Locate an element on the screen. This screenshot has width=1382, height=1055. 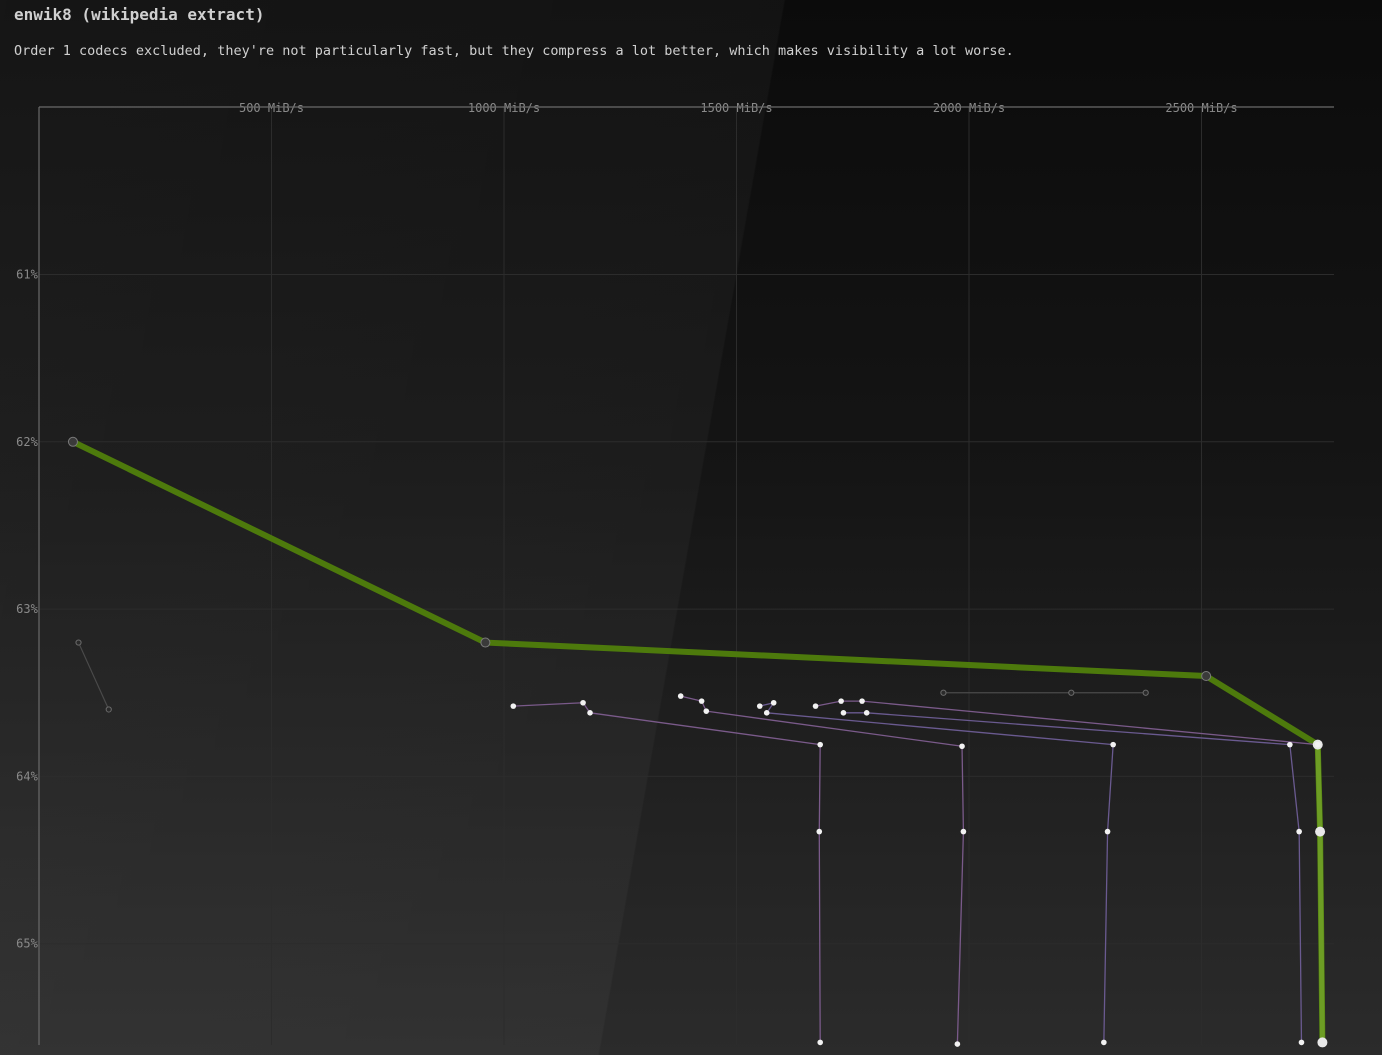
y-tick-label: 62% is located at coordinates (27, 442).